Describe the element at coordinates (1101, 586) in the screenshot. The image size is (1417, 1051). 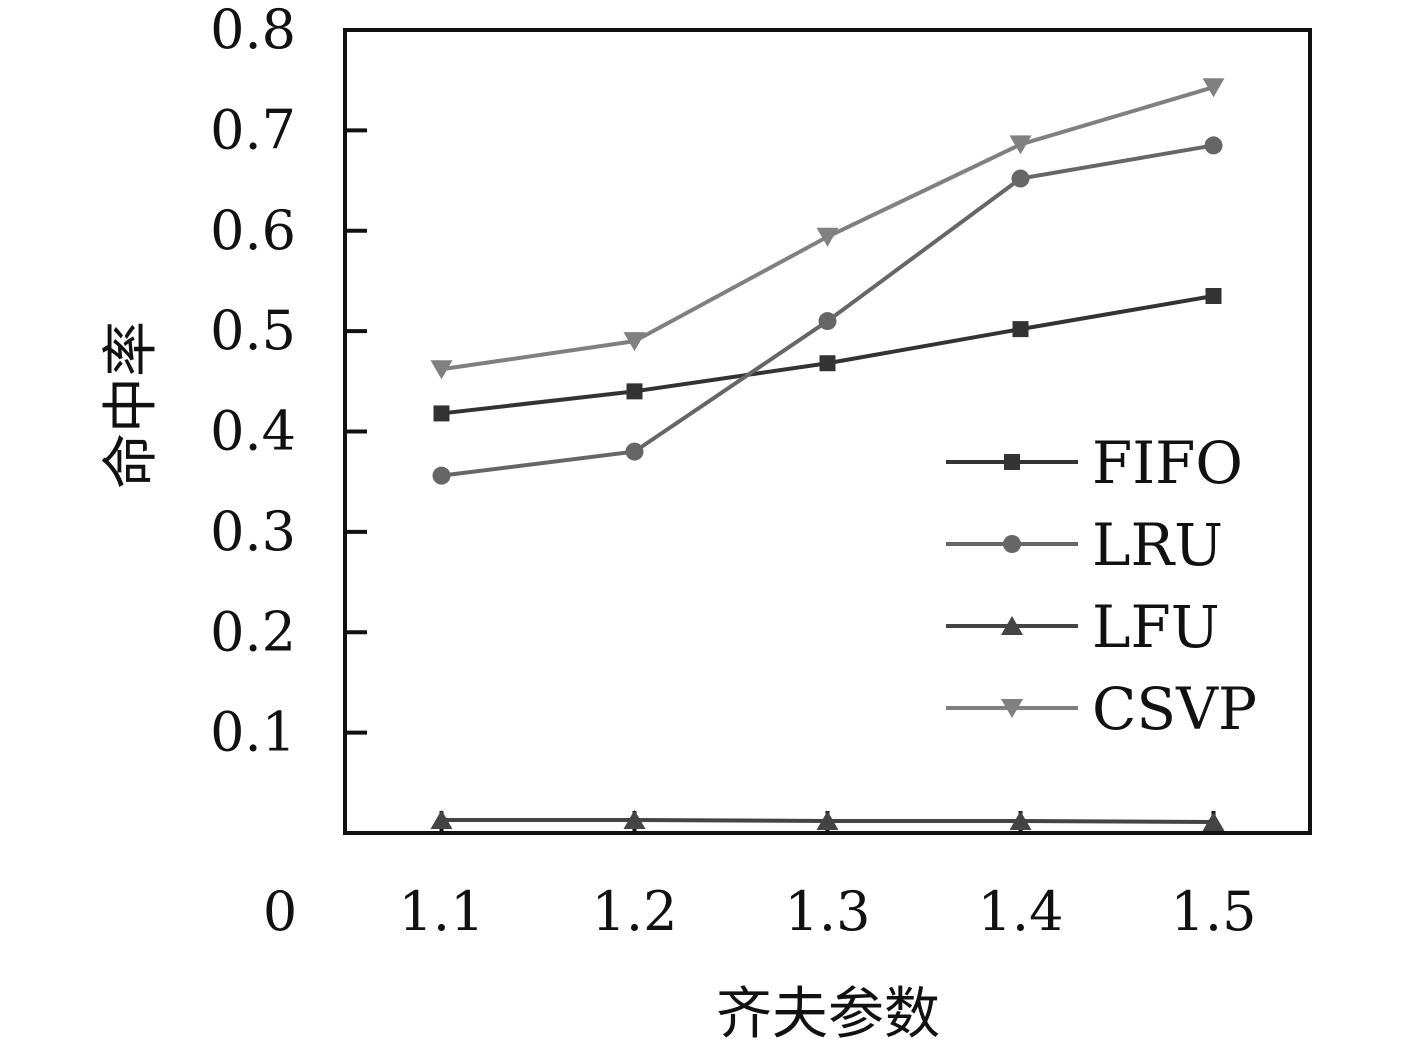
I see `legend: FIFO LRU LFU CSVP` at that location.